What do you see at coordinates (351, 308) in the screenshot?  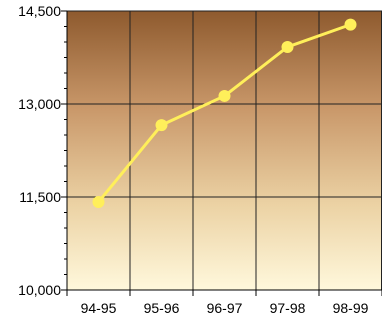 I see `x-tick-label: 98-99` at bounding box center [351, 308].